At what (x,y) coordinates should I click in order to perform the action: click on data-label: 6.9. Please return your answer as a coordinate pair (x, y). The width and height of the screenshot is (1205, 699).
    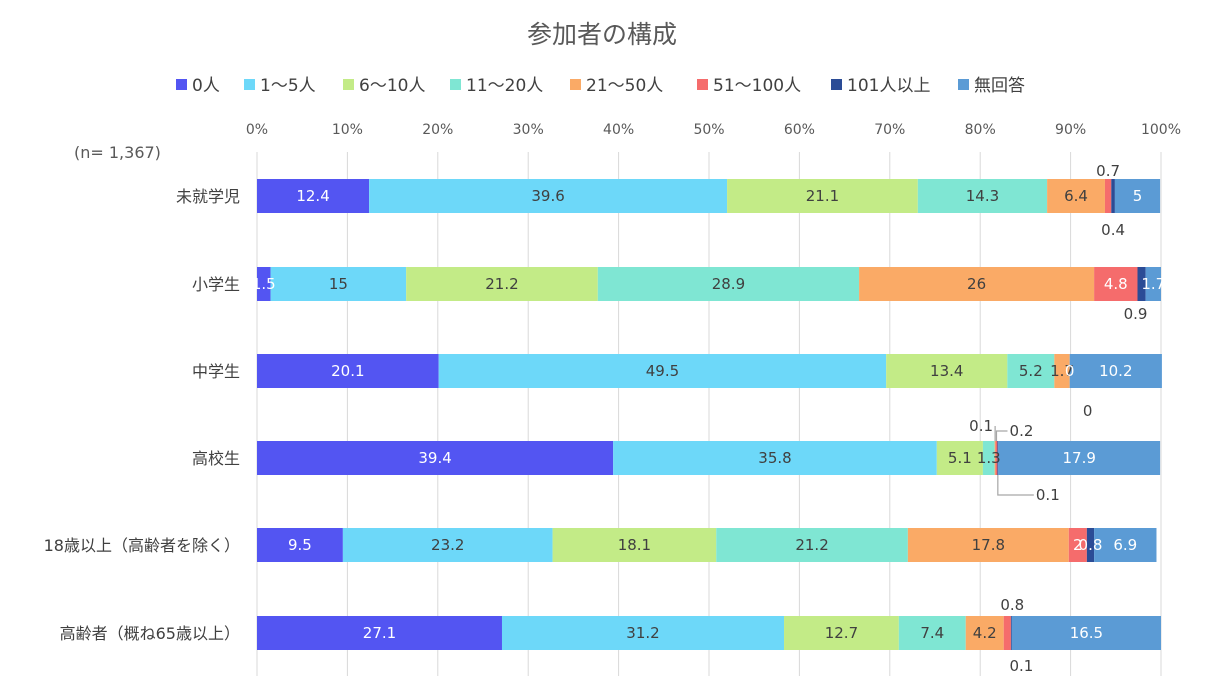
    Looking at the image, I should click on (1125, 545).